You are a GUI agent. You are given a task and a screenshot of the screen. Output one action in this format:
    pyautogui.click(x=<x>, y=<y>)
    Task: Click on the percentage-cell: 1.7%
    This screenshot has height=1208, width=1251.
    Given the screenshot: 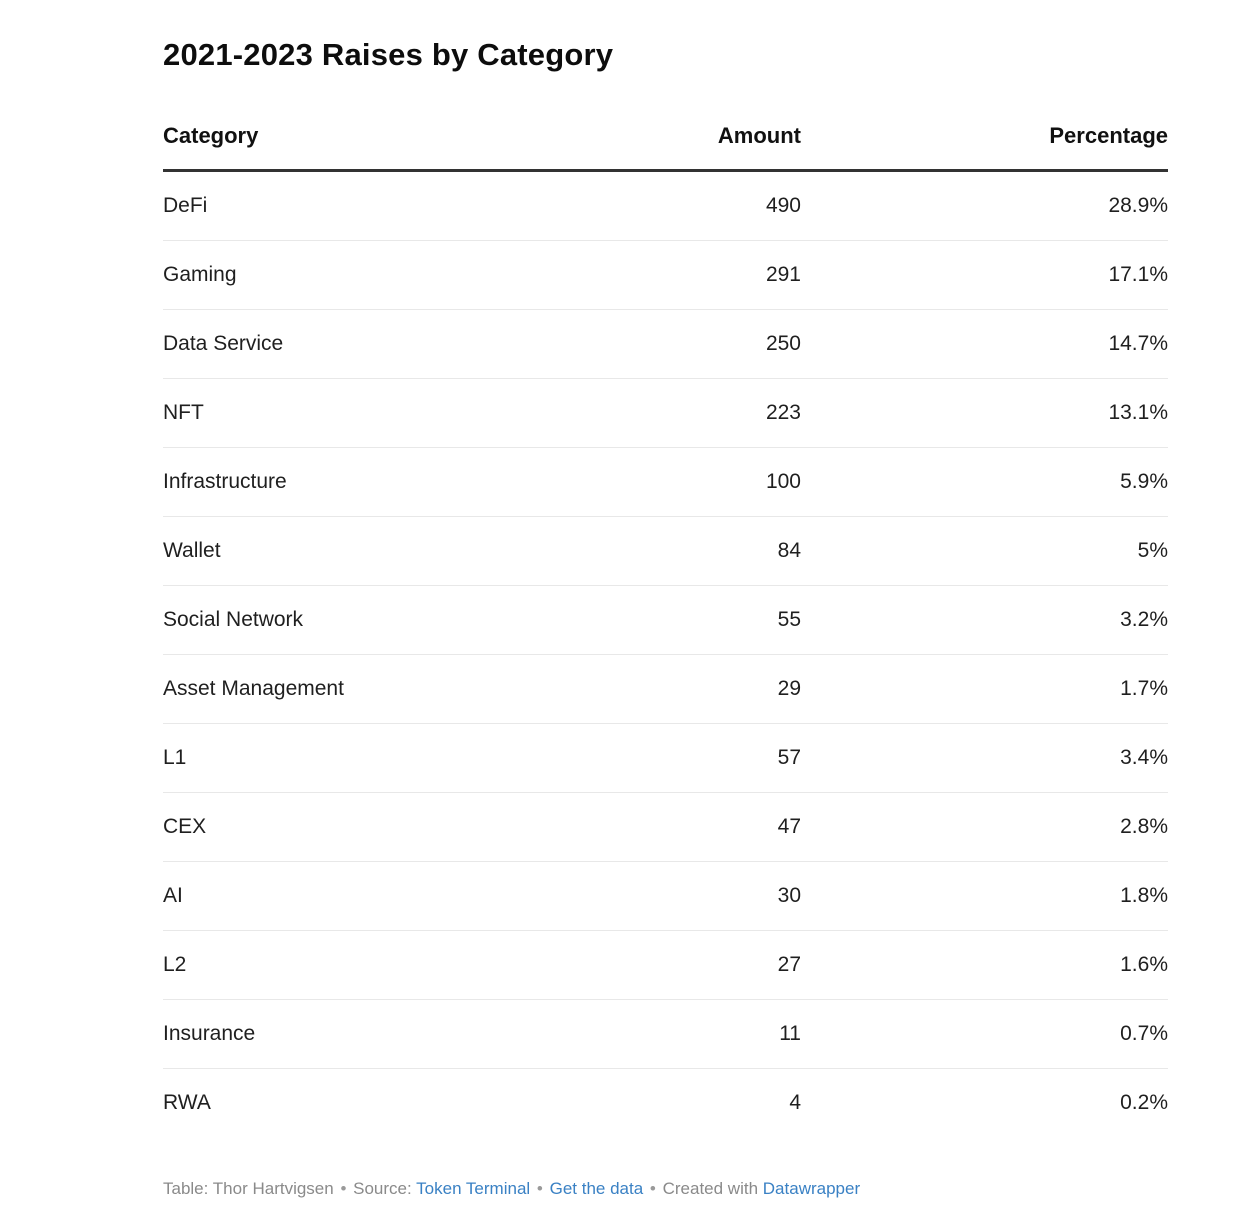 What is the action you would take?
    pyautogui.click(x=984, y=689)
    